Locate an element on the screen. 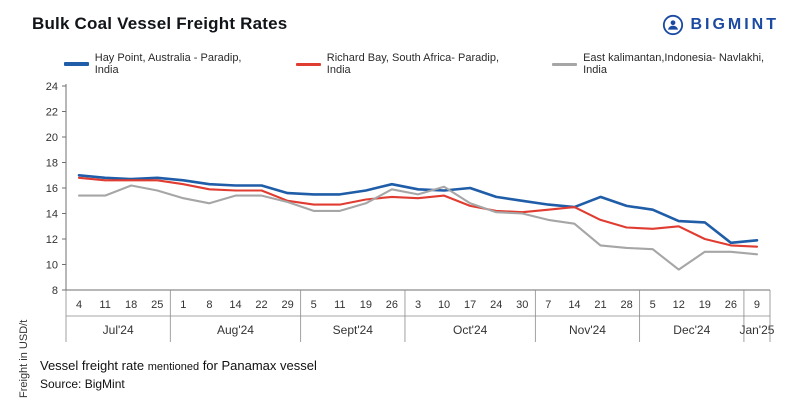 The image size is (807, 401). x-date-label: 7 is located at coordinates (548, 305).